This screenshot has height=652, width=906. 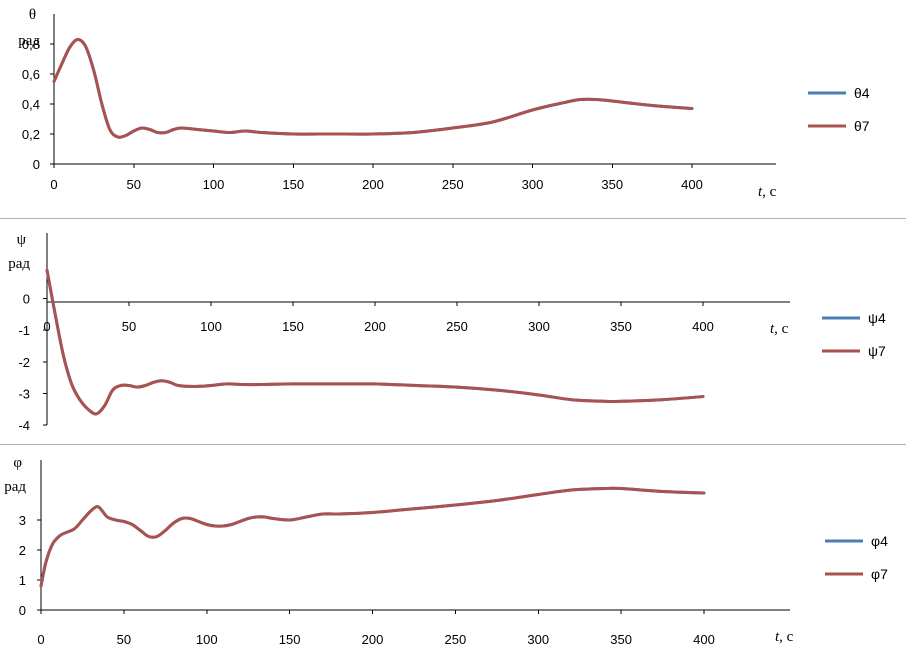 I want to click on y-tick-label: -1, so click(x=24, y=330).